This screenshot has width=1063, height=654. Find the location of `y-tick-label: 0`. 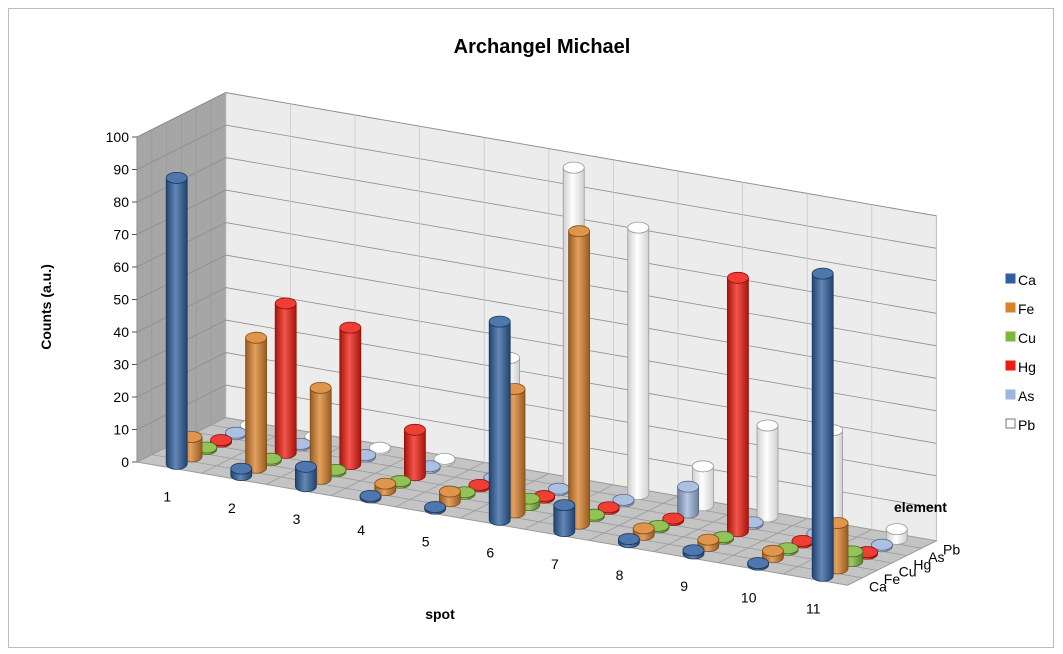

y-tick-label: 0 is located at coordinates (125, 462).